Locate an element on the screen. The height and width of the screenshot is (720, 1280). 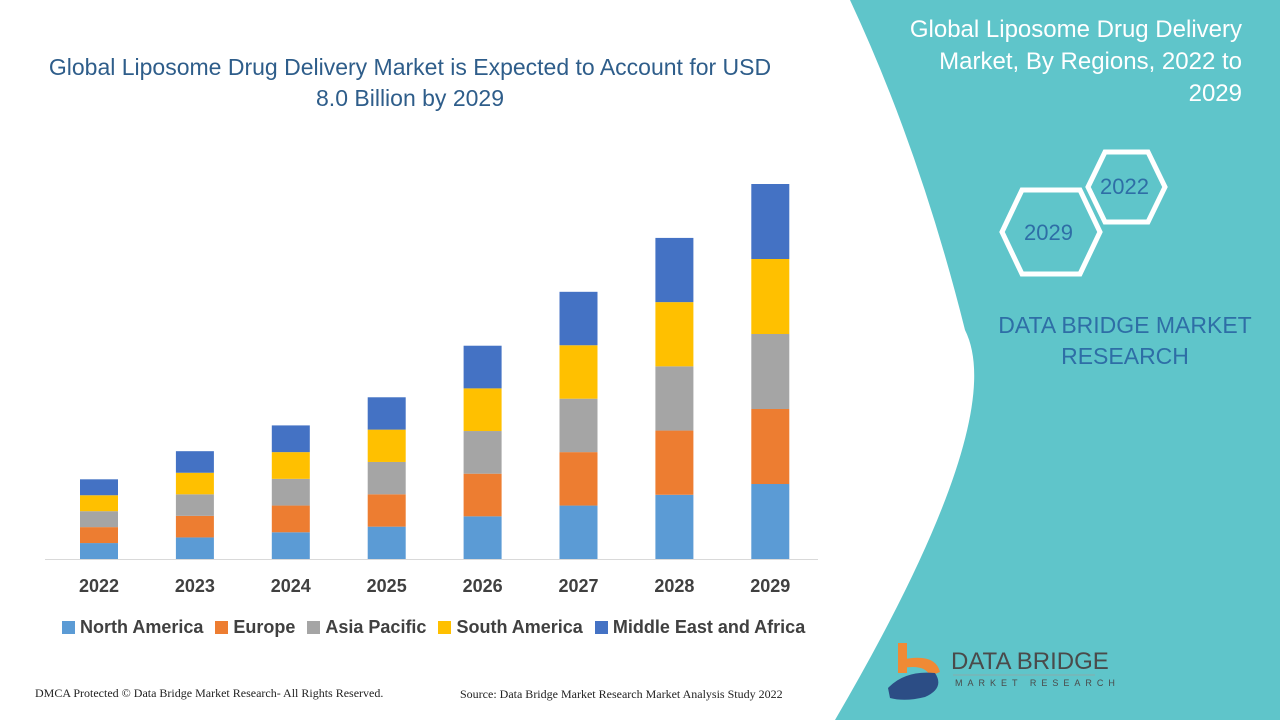
legend-label: Asia Pacific is located at coordinates (376, 627).